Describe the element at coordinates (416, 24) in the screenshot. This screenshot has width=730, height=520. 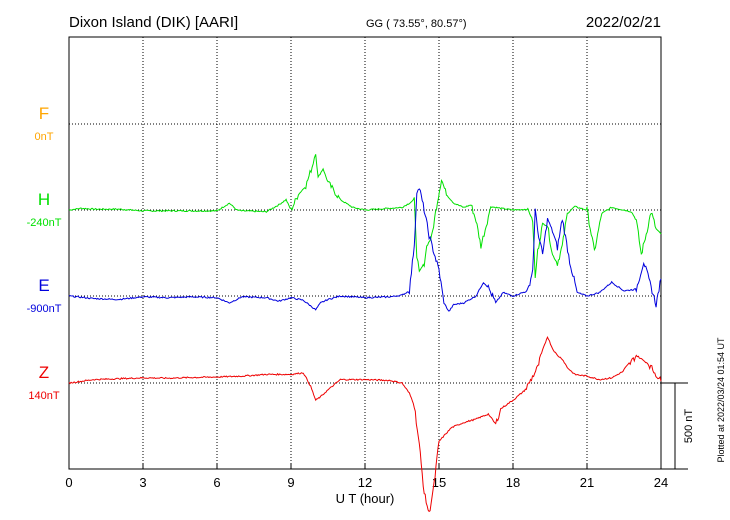
I see `coordinates-label: GG ( 73.55°, 80.57°)` at that location.